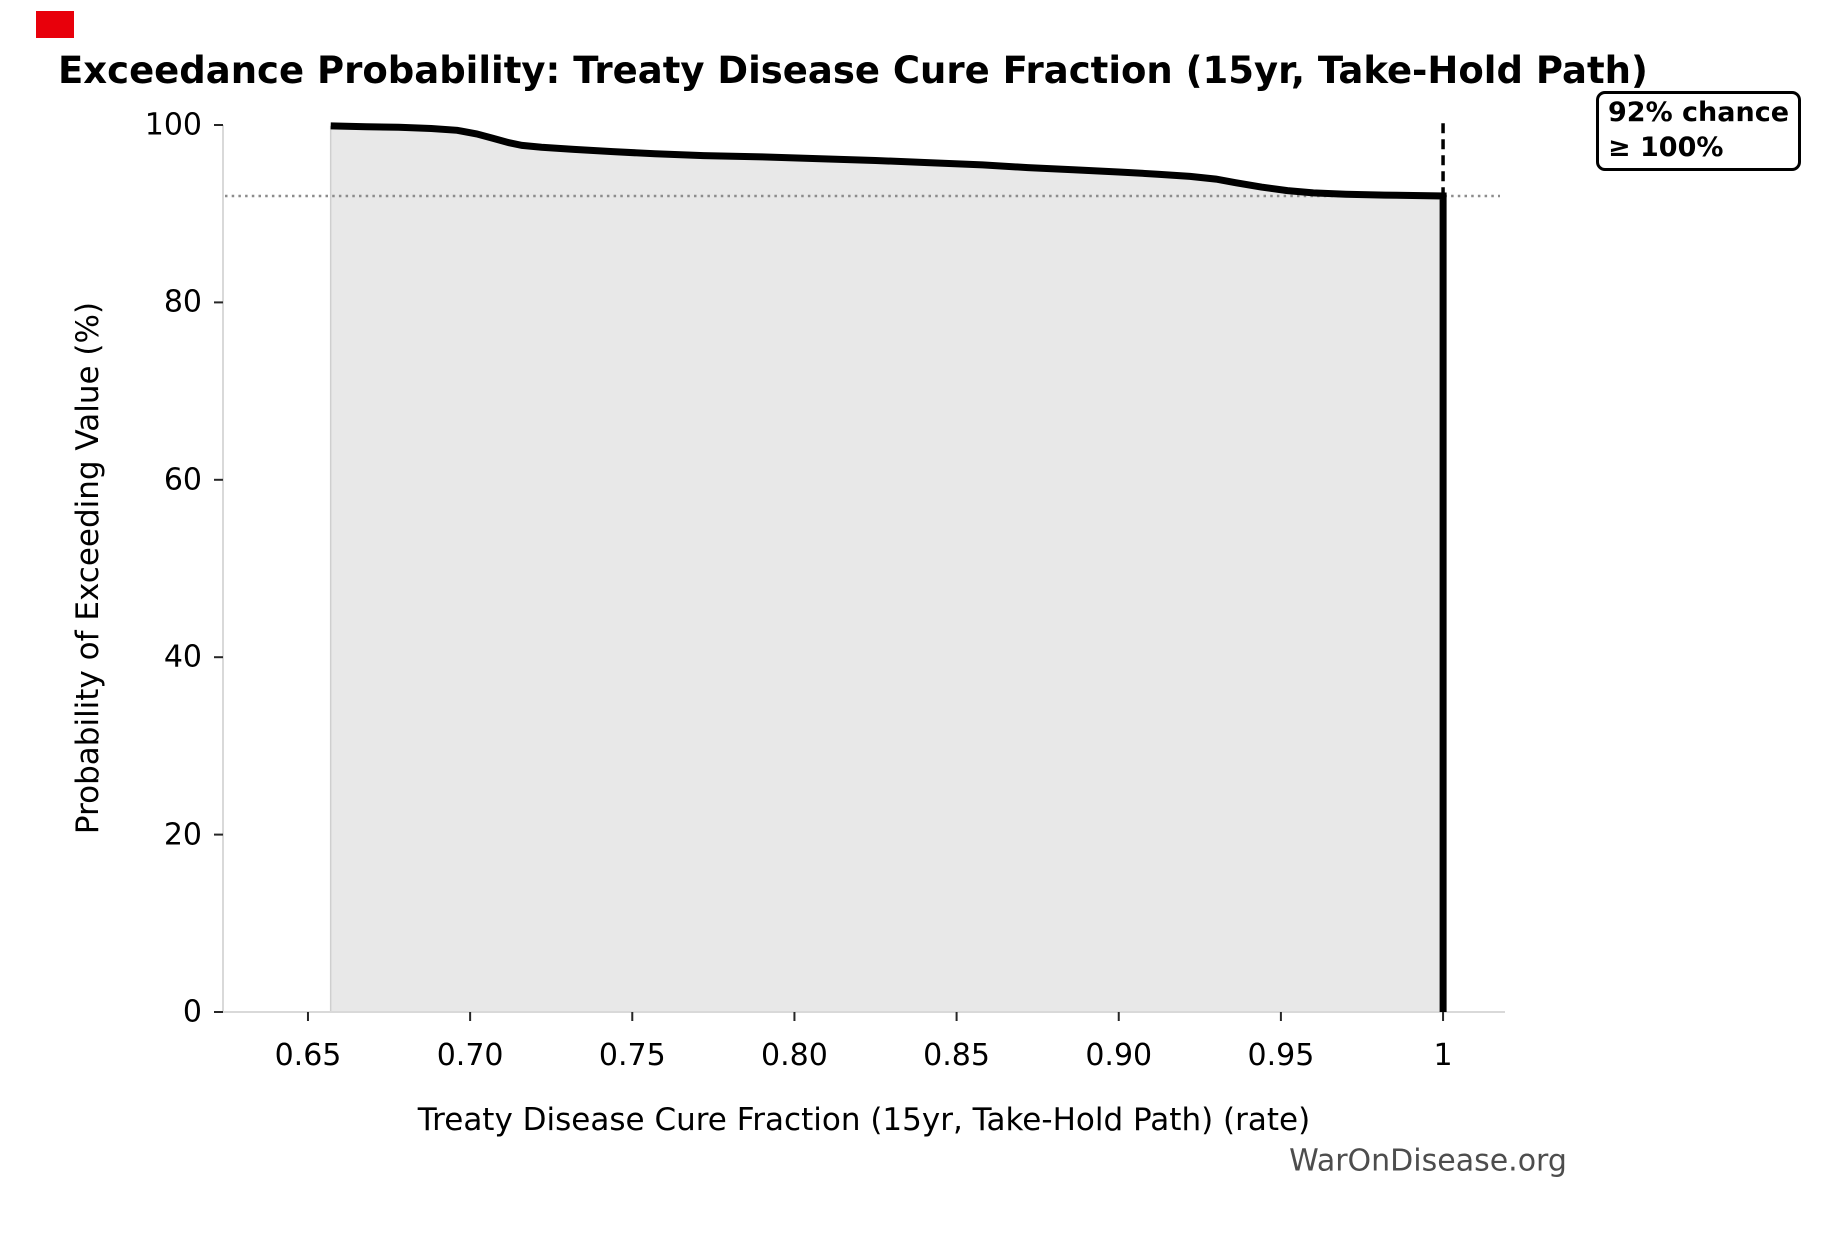 Image resolution: width=1841 pixels, height=1234 pixels. What do you see at coordinates (1666, 147) in the screenshot?
I see `annotation-line2: ≥ 100%` at bounding box center [1666, 147].